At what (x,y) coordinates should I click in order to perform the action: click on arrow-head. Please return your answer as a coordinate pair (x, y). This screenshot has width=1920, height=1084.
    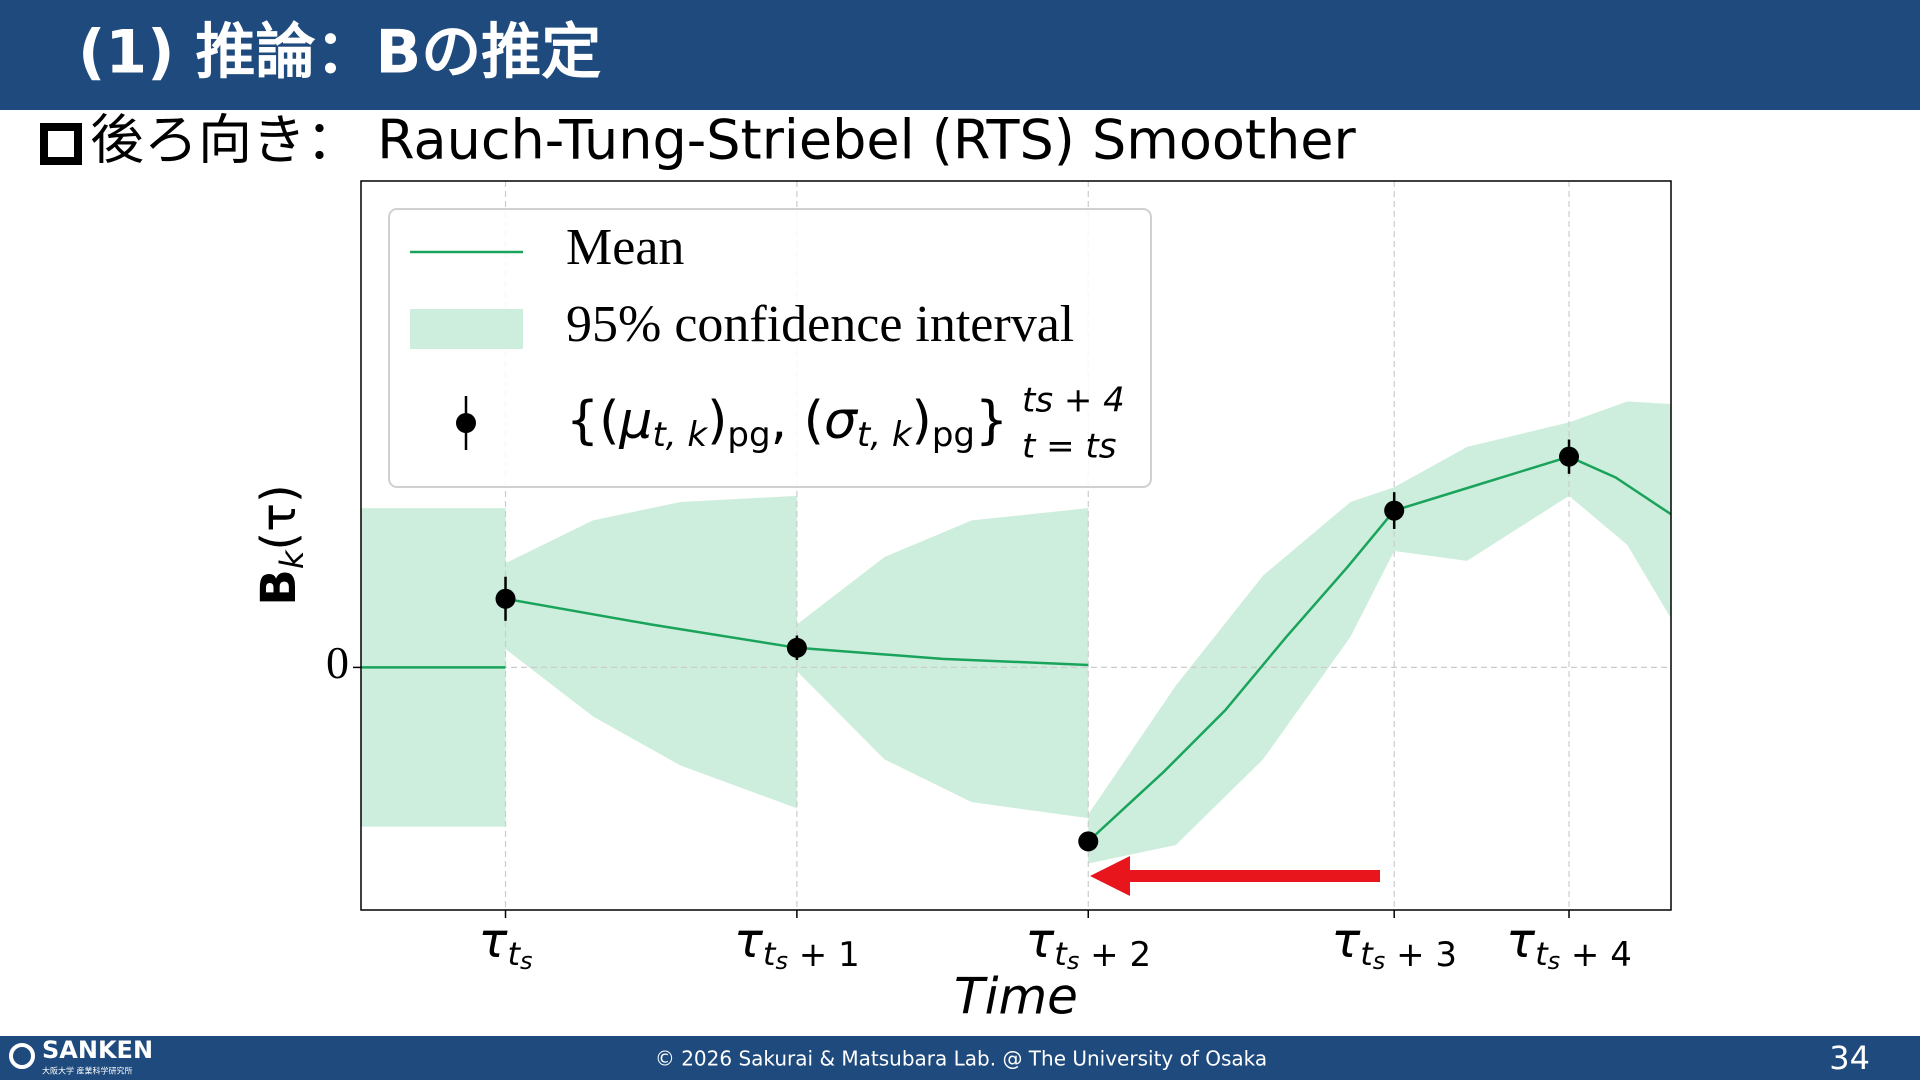
    Looking at the image, I should click on (1110, 876).